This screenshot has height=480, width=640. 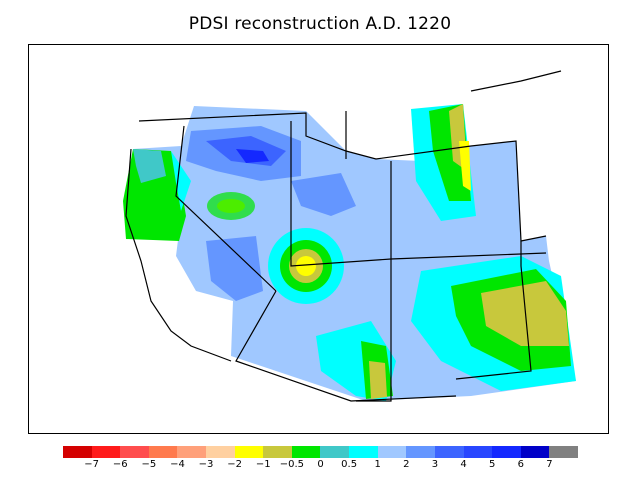 What do you see at coordinates (181, 181) in the screenshot?
I see `region-nw-cyan` at bounding box center [181, 181].